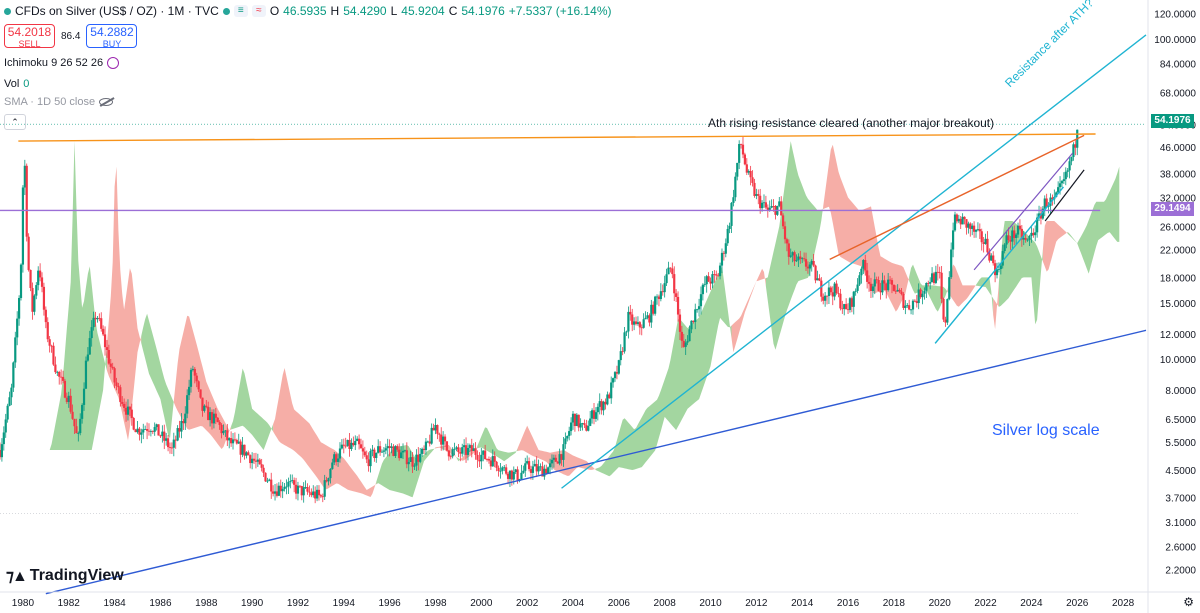 This screenshot has height=613, width=1200. Describe the element at coordinates (1023, 211) in the screenshot. I see `purple-wedge-line` at that location.